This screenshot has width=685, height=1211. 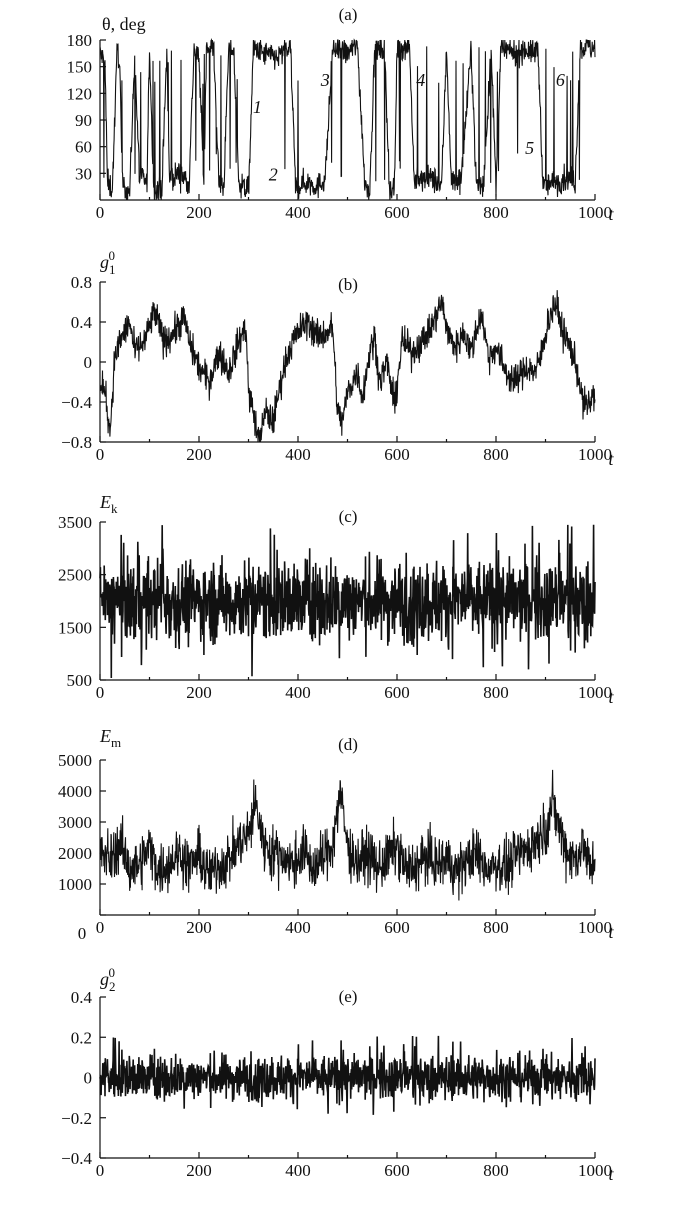 I want to click on y-label-sub: 2, so click(x=112, y=986).